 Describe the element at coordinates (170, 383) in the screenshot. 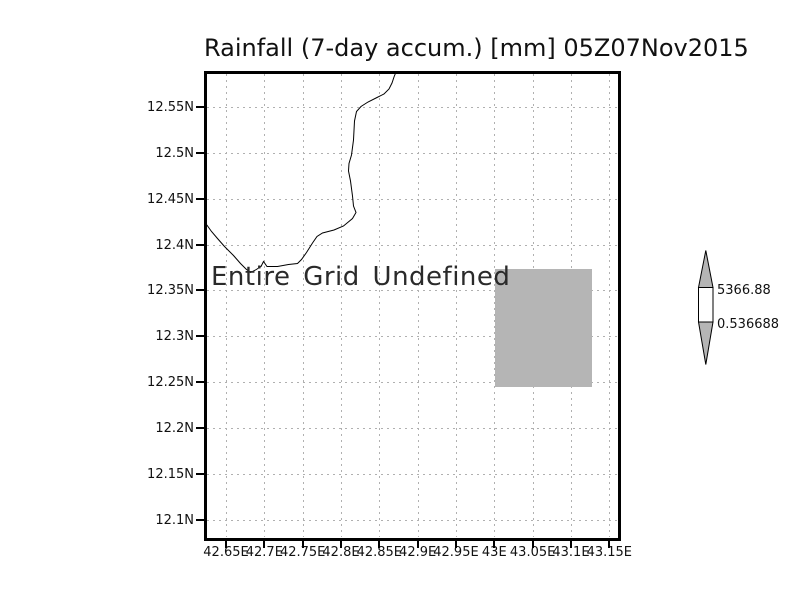

I see `y-tick-label: 12.25N` at that location.